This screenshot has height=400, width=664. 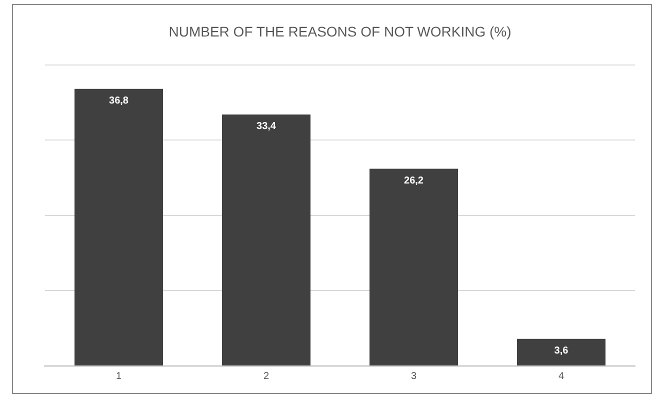 What do you see at coordinates (414, 180) in the screenshot?
I see `data-label: 26,2` at bounding box center [414, 180].